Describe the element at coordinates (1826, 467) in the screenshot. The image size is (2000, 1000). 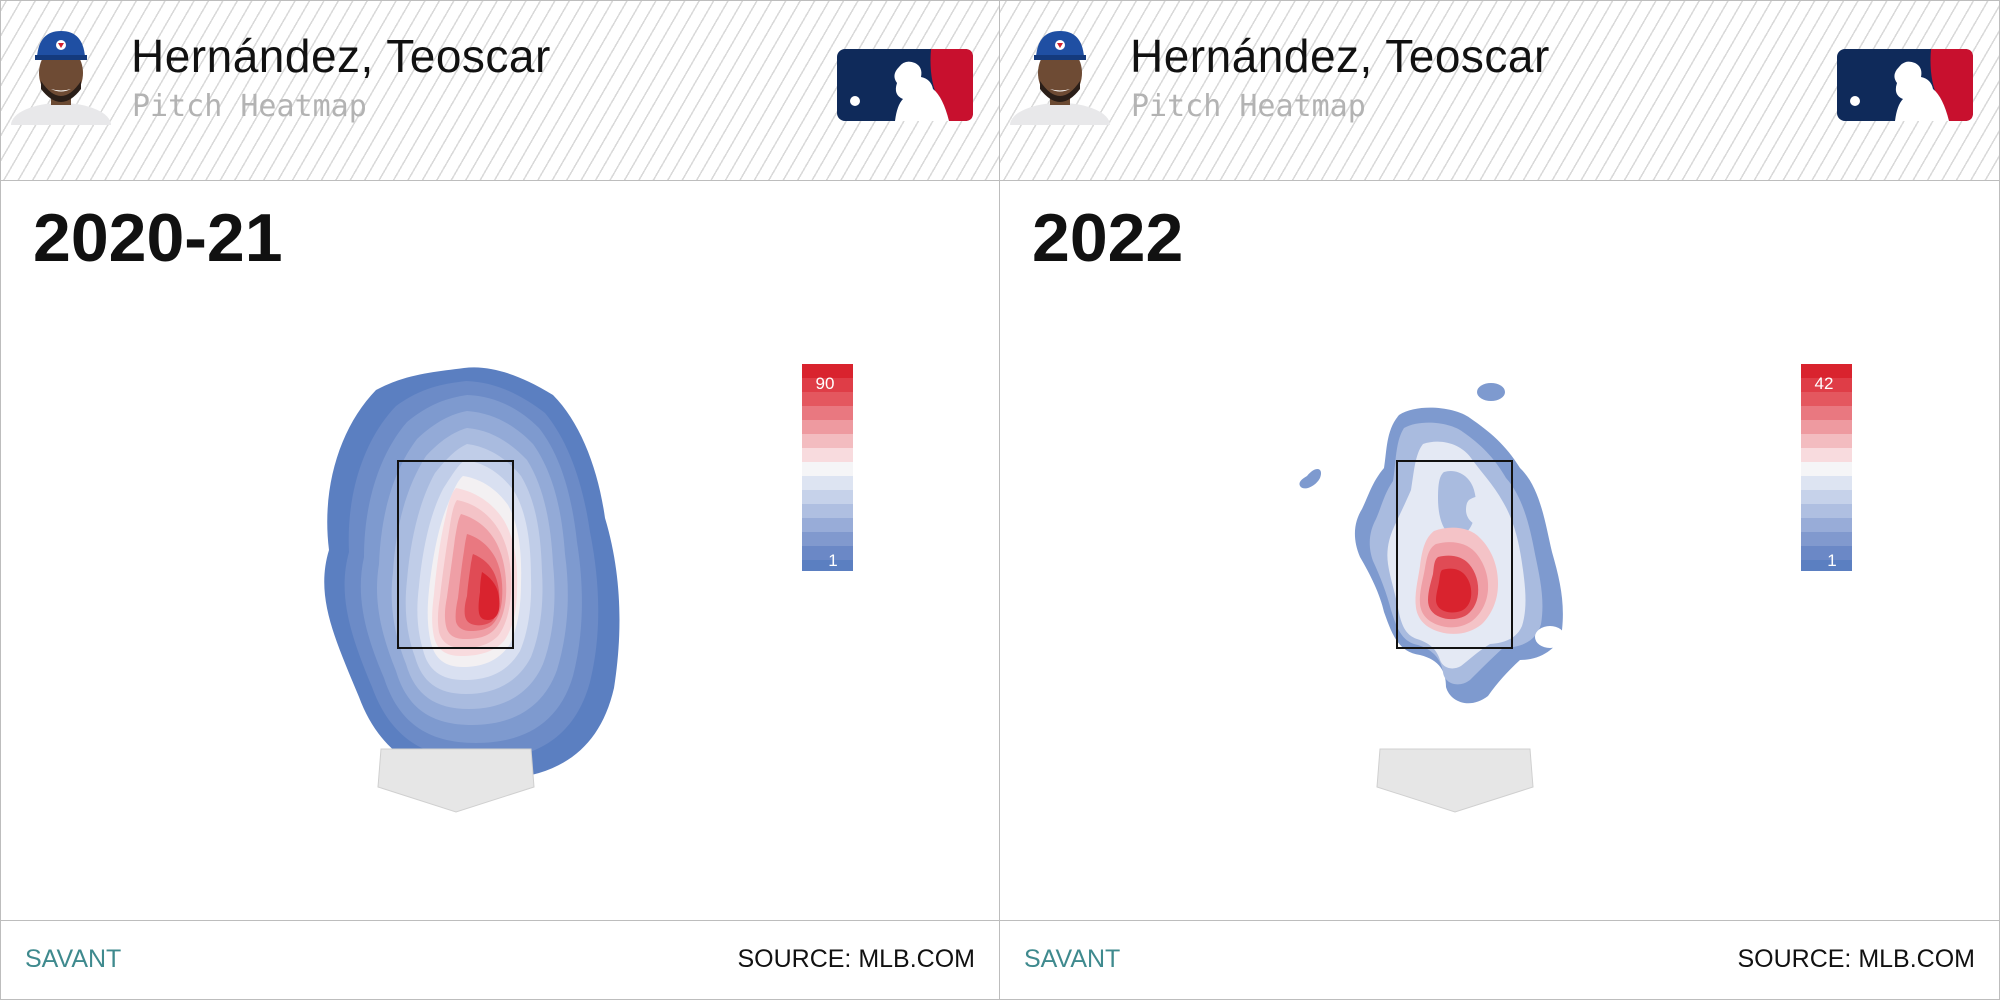
I see `color-legend: 42 1` at that location.